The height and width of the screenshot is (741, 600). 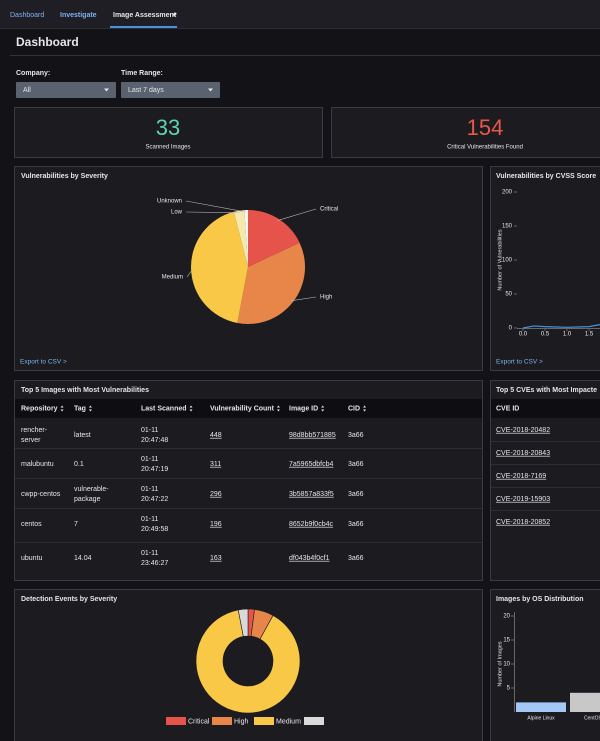 I want to click on y-tick-label: 150, so click(x=507, y=227).